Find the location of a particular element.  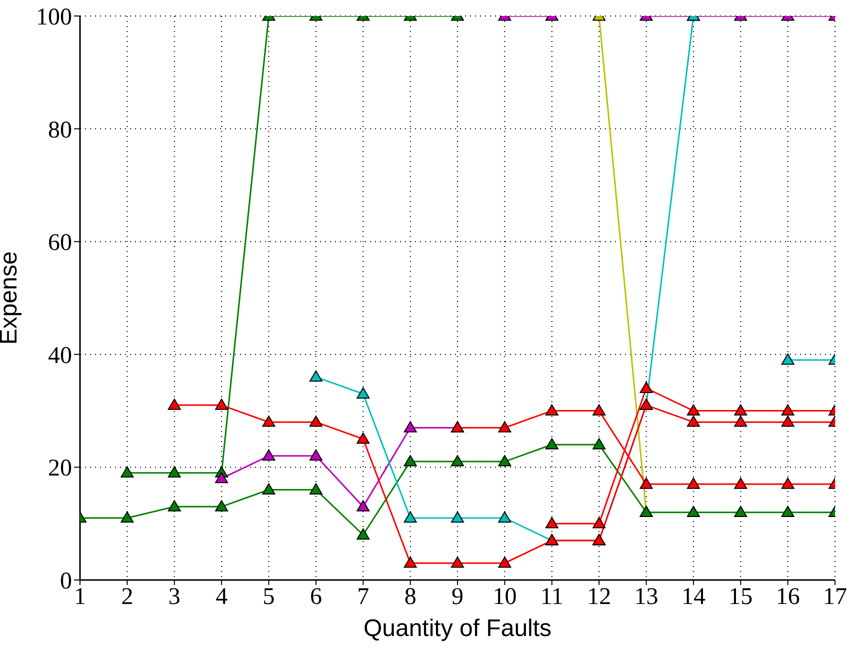

x-tick-label: 7 is located at coordinates (363, 597).